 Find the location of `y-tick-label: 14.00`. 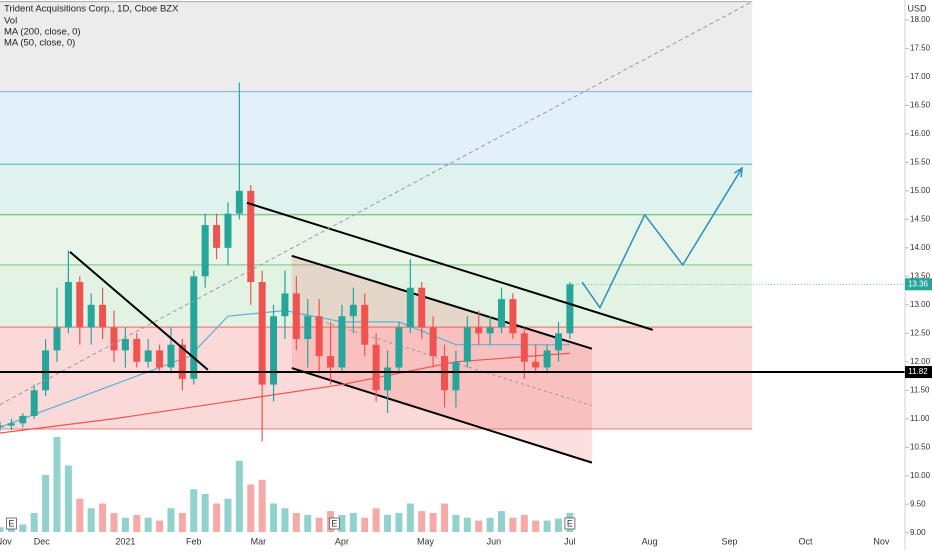

y-tick-label: 14.00 is located at coordinates (920, 247).